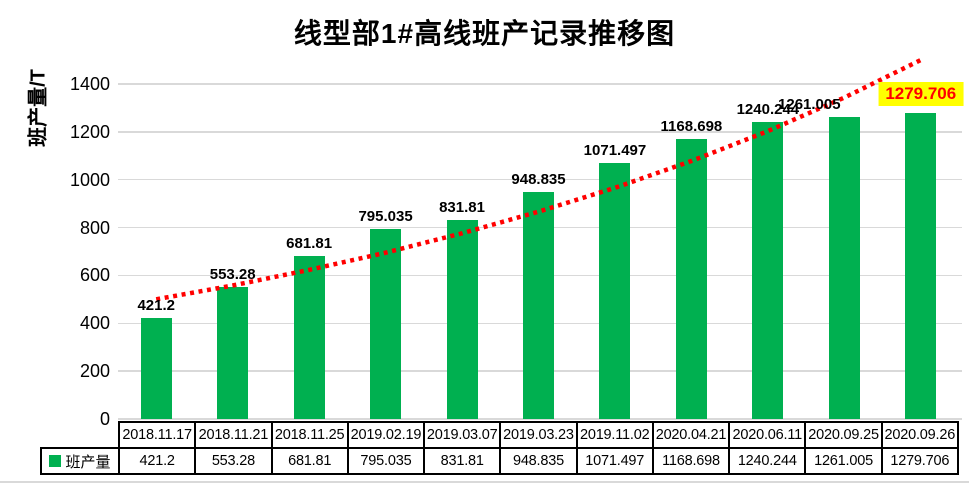 This screenshot has height=488, width=969. I want to click on bar-2019.03.07, so click(462, 319).